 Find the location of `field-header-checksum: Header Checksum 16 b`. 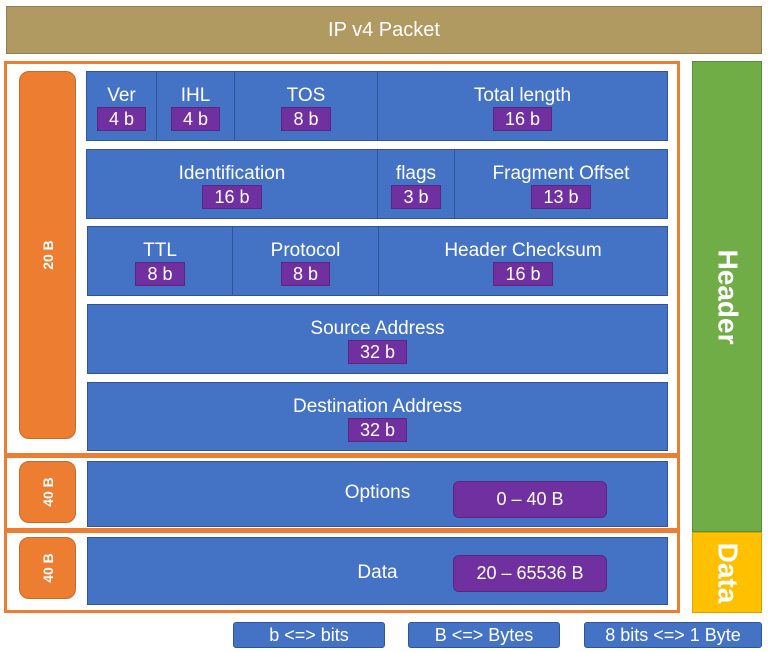

field-header-checksum: Header Checksum 16 b is located at coordinates (523, 261).